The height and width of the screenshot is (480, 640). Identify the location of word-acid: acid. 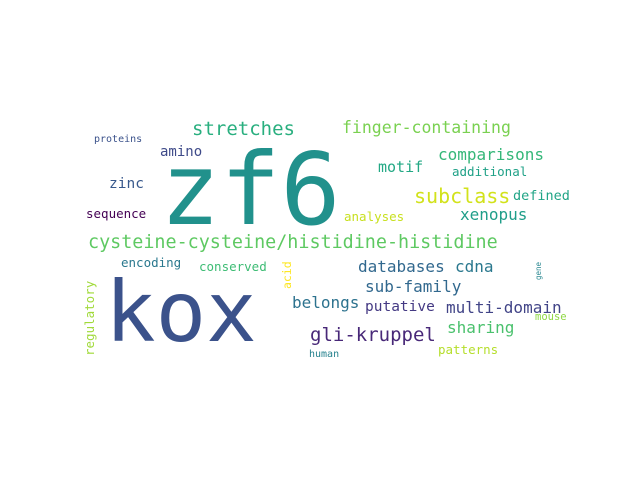
(287, 275).